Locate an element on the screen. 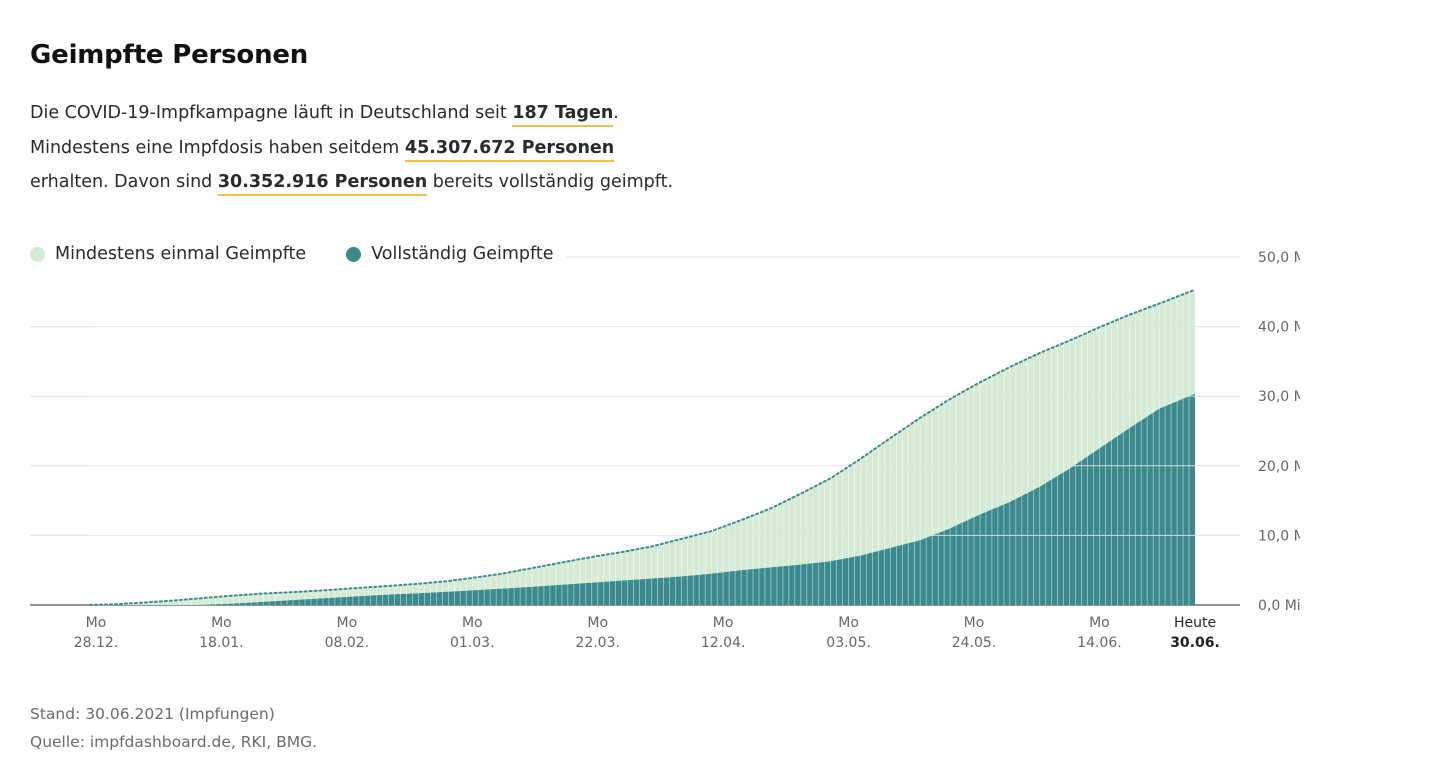 This screenshot has height=763, width=1456. fully-vaccinated-count-highlight: 30.352.916 Personen is located at coordinates (322, 184).